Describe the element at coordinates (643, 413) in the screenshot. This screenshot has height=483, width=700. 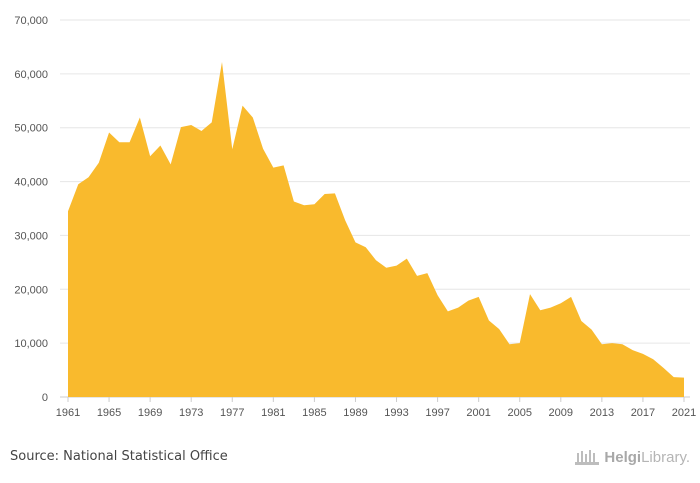
I see `x-tick-label: 2017` at that location.